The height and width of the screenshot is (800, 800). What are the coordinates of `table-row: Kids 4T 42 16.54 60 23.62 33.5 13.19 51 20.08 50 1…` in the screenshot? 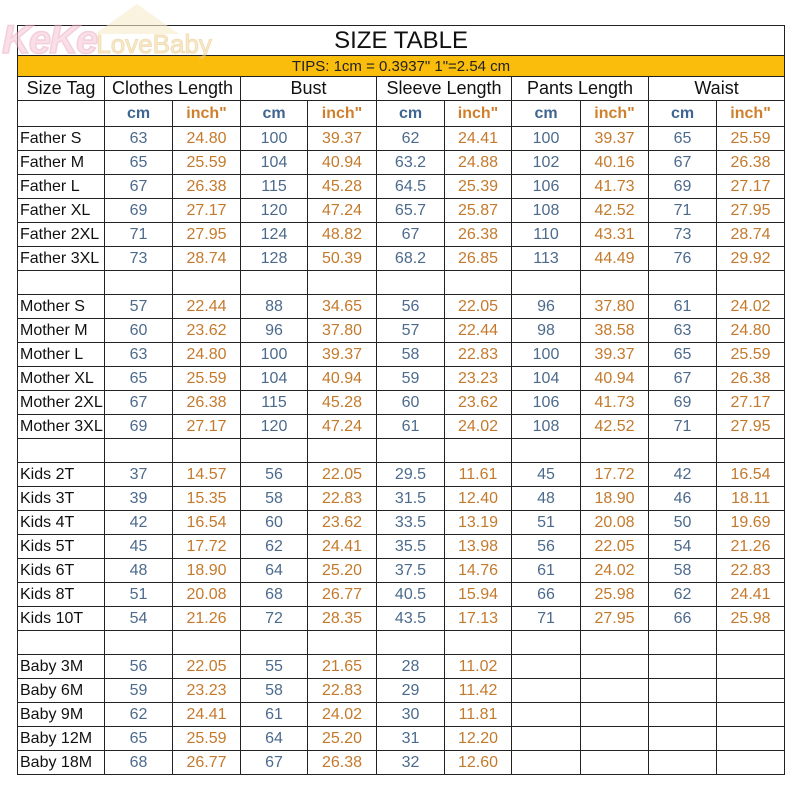 It's located at (401, 522).